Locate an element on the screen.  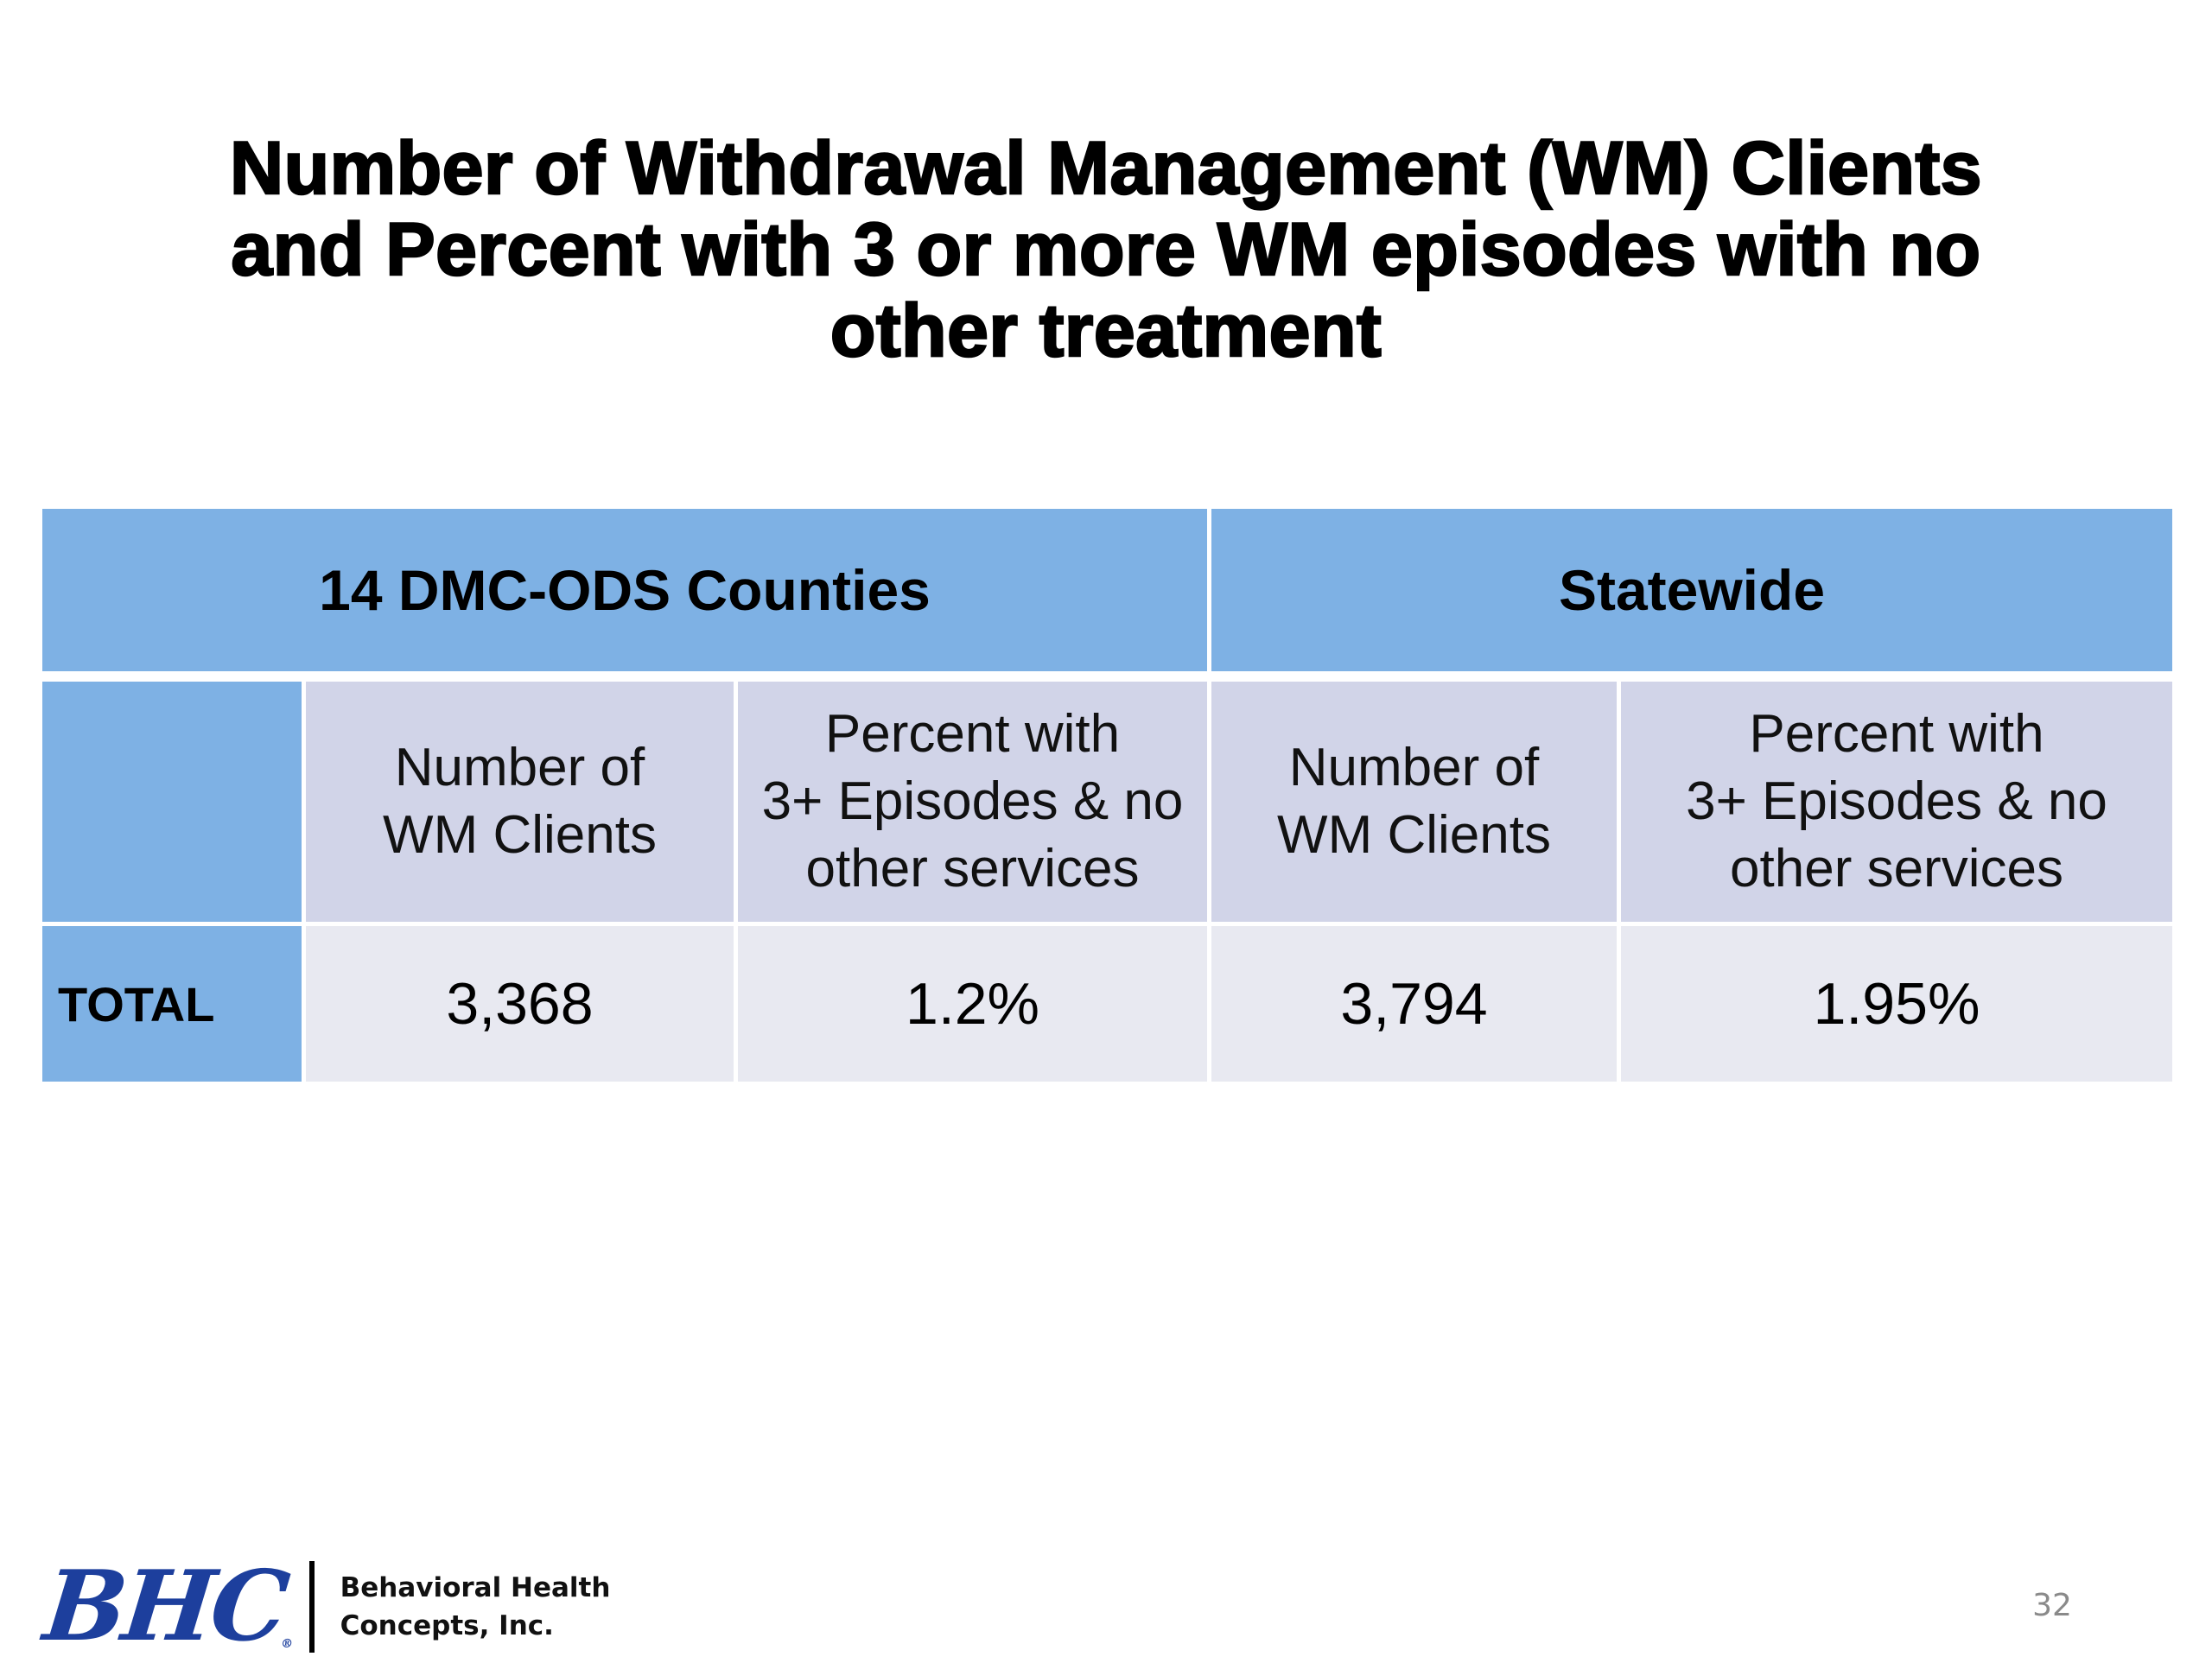
column-header-statewide-clients: Number of WM Clients is located at coordinates (1414, 800).